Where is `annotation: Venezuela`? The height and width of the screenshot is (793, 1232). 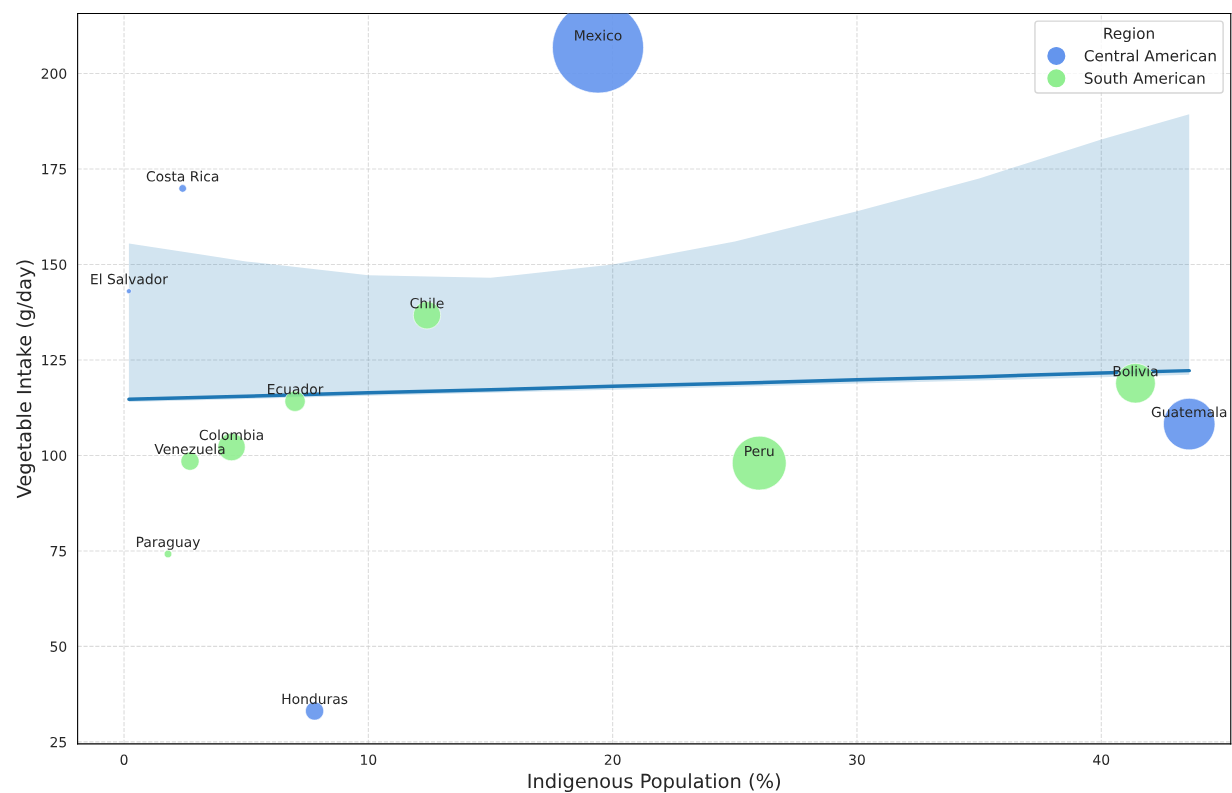
annotation: Venezuela is located at coordinates (189, 449).